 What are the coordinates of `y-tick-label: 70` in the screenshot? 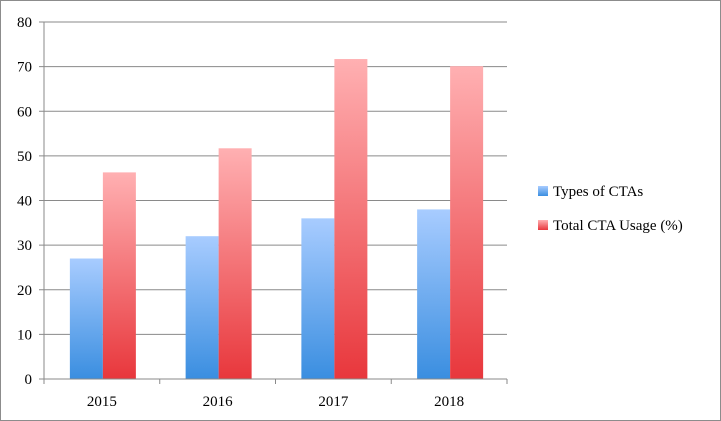 It's located at (24, 68).